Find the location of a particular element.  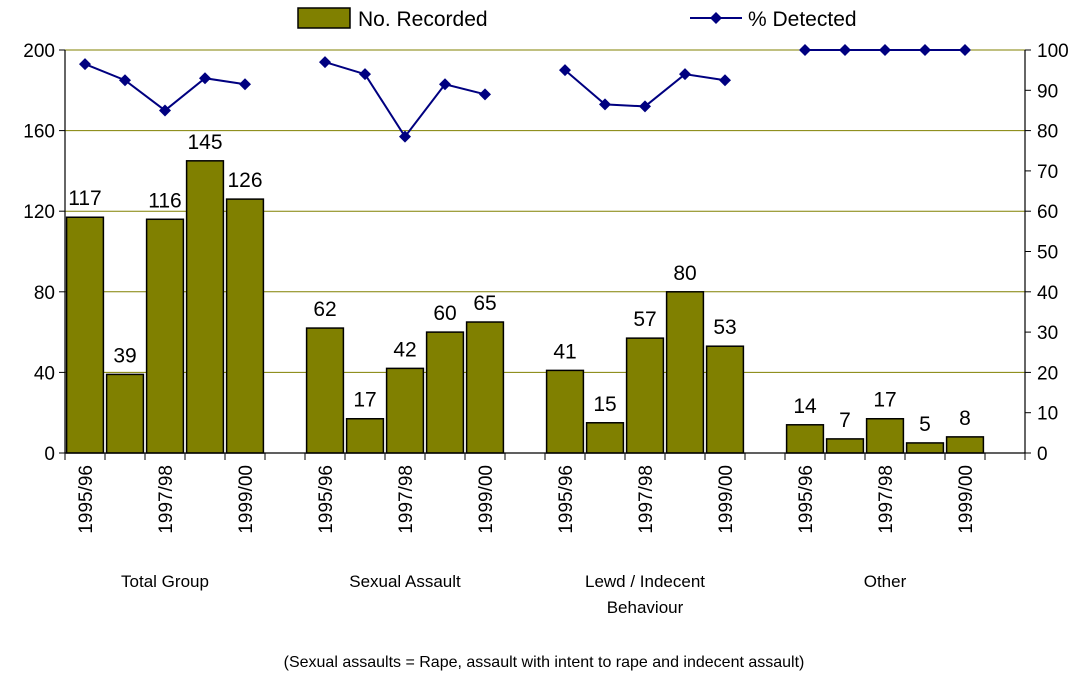

bar-data-label: 5 is located at coordinates (925, 424).